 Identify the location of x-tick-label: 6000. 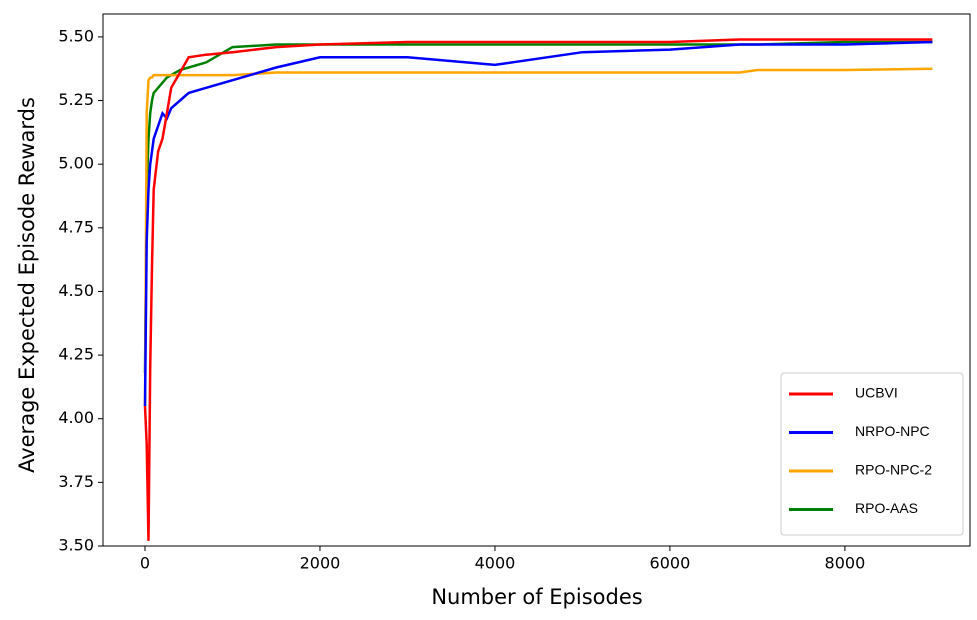
(670, 563).